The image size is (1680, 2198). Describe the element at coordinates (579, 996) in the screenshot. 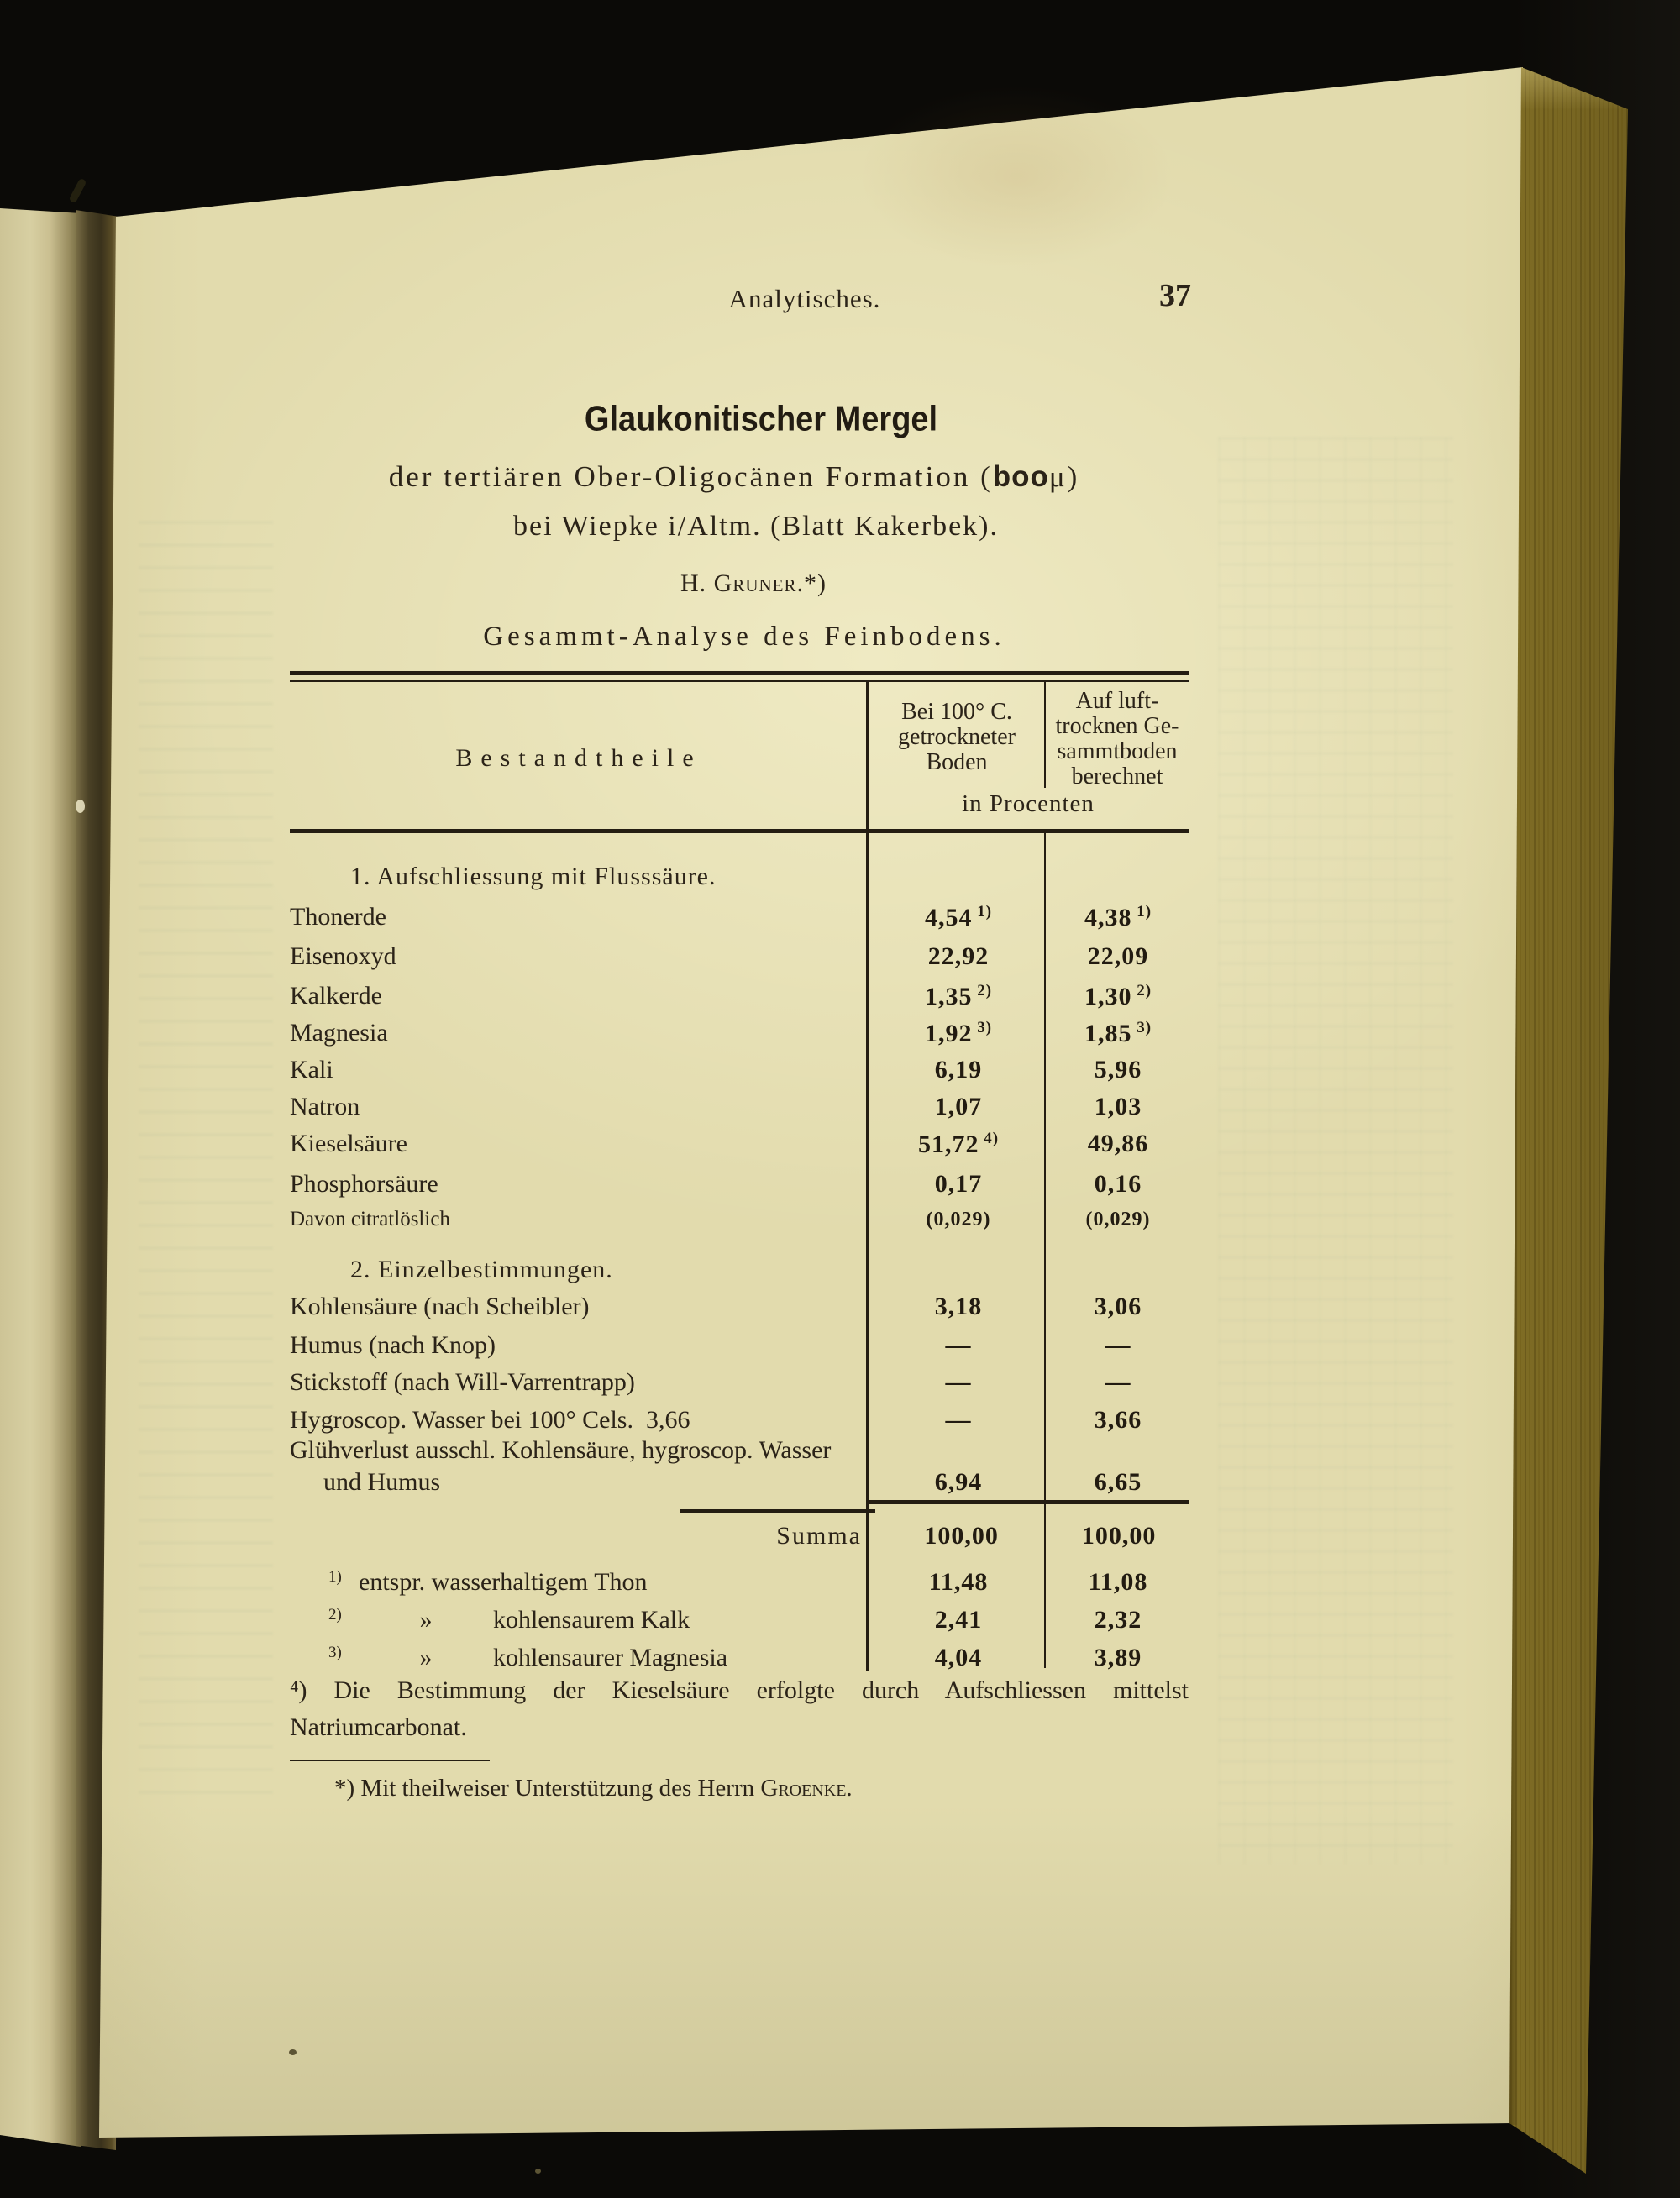

I see `row-label-zone: Kalkerde` at that location.